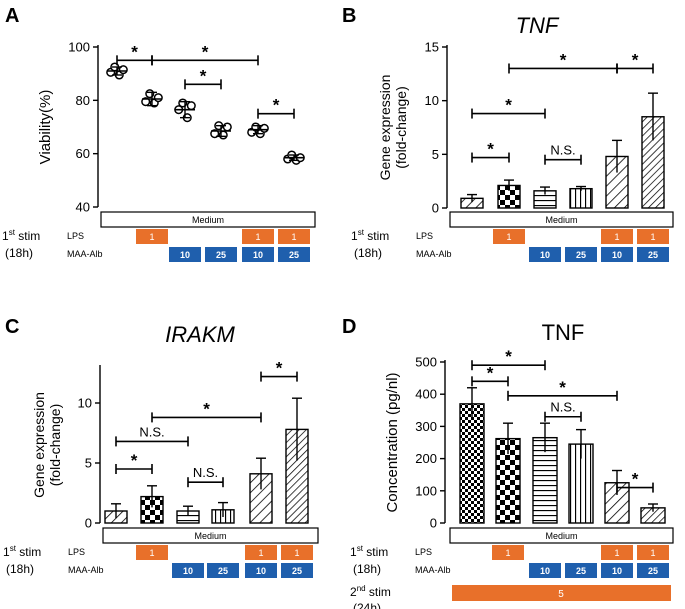  What do you see at coordinates (426, 362) in the screenshot?
I see `y-tick-label: 500` at bounding box center [426, 362].